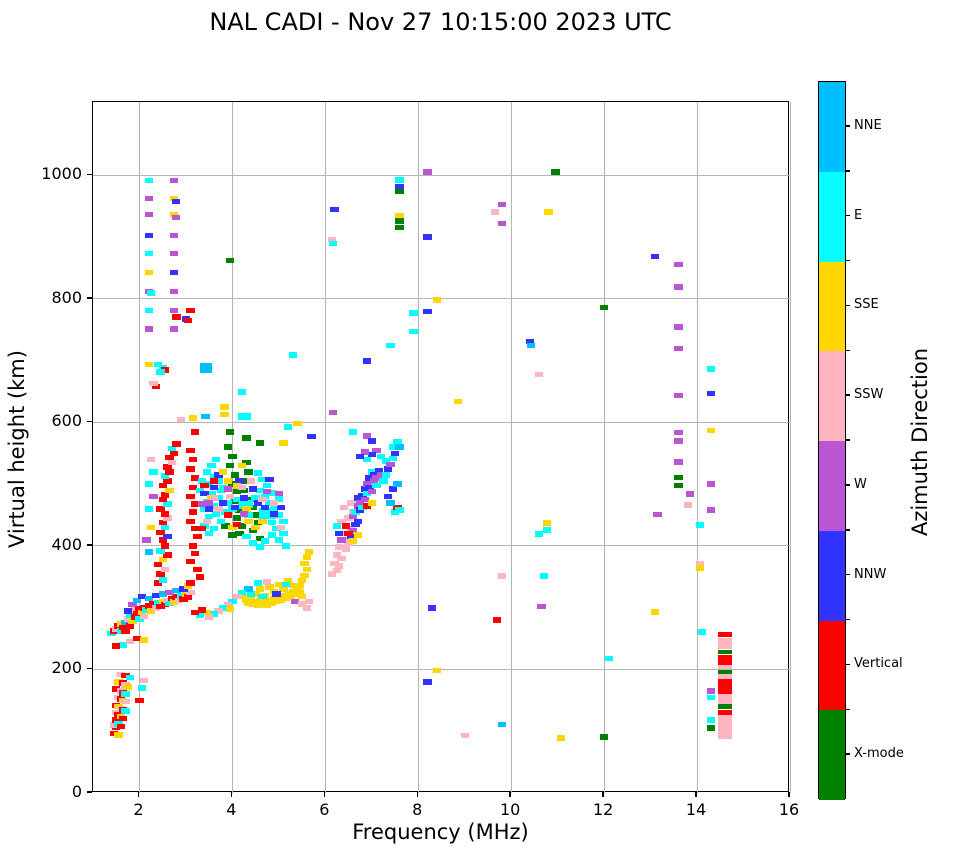 The image size is (958, 857). What do you see at coordinates (848, 664) in the screenshot?
I see `colorbar-center-tick` at bounding box center [848, 664].